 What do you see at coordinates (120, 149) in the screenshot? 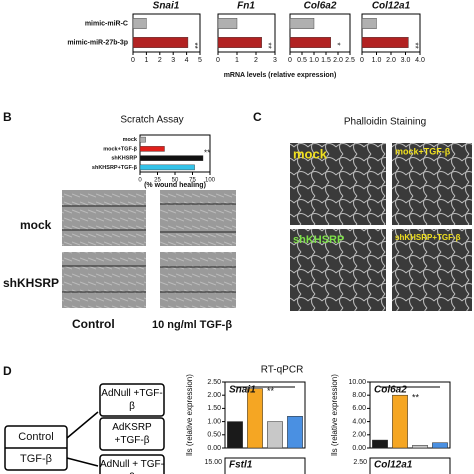
I see `category-label: mock+TGF-β` at bounding box center [120, 149].